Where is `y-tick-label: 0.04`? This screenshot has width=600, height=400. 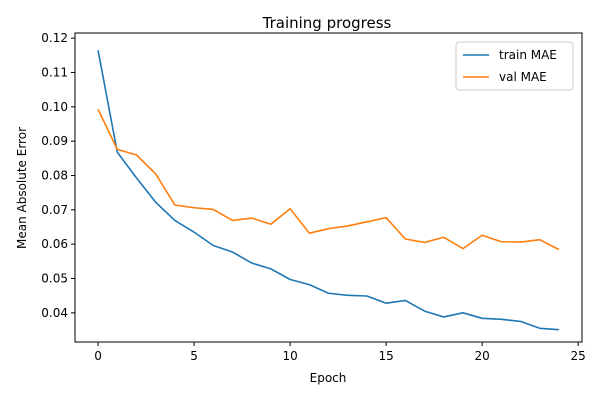 y-tick-label: 0.04 is located at coordinates (54, 313).